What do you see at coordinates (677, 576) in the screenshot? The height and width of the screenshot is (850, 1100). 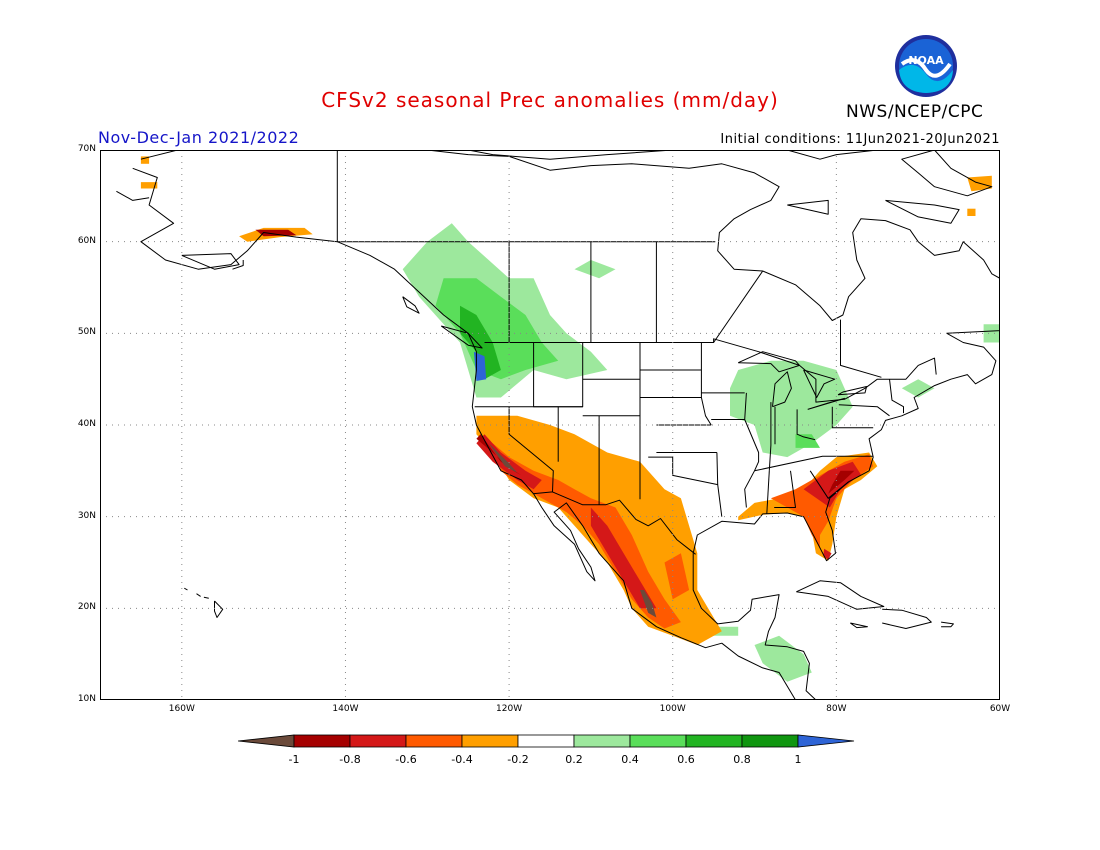 I see `dry-mexico-east` at bounding box center [677, 576].